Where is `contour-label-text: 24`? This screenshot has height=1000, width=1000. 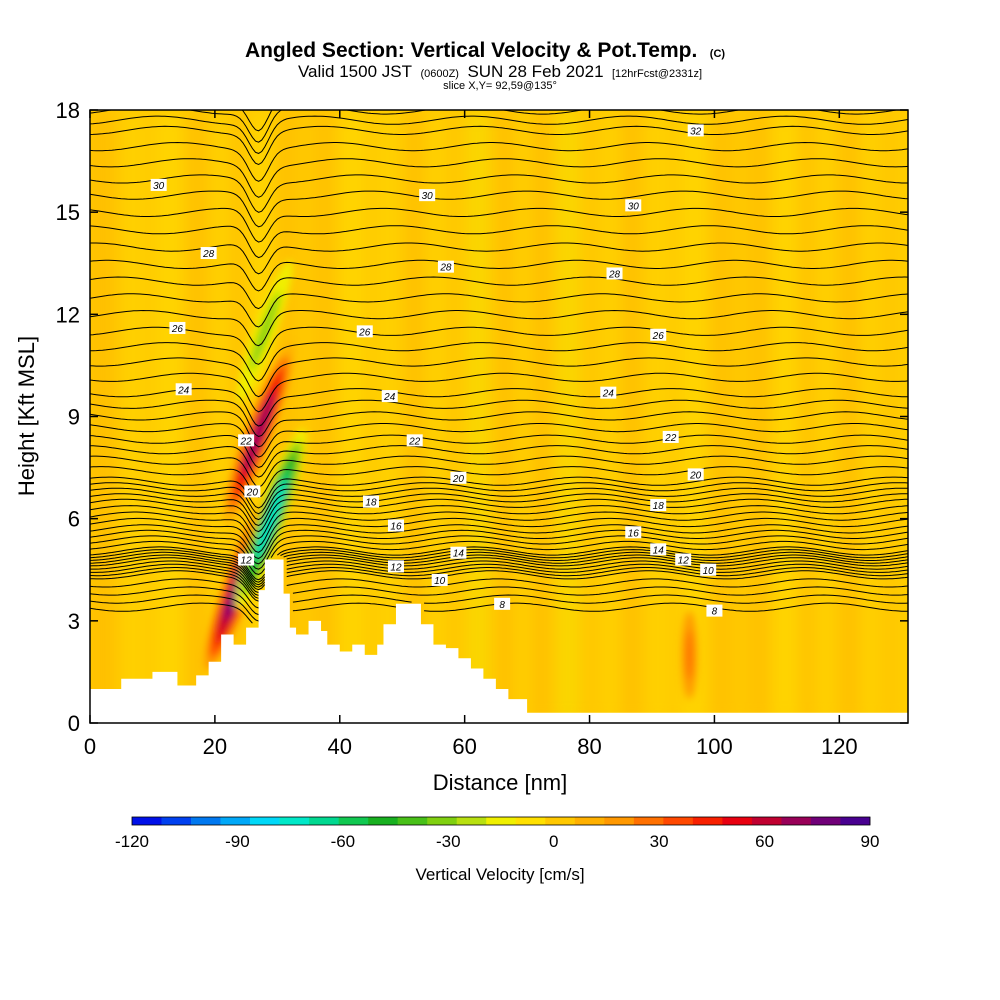
contour-label-text: 24 is located at coordinates (183, 390).